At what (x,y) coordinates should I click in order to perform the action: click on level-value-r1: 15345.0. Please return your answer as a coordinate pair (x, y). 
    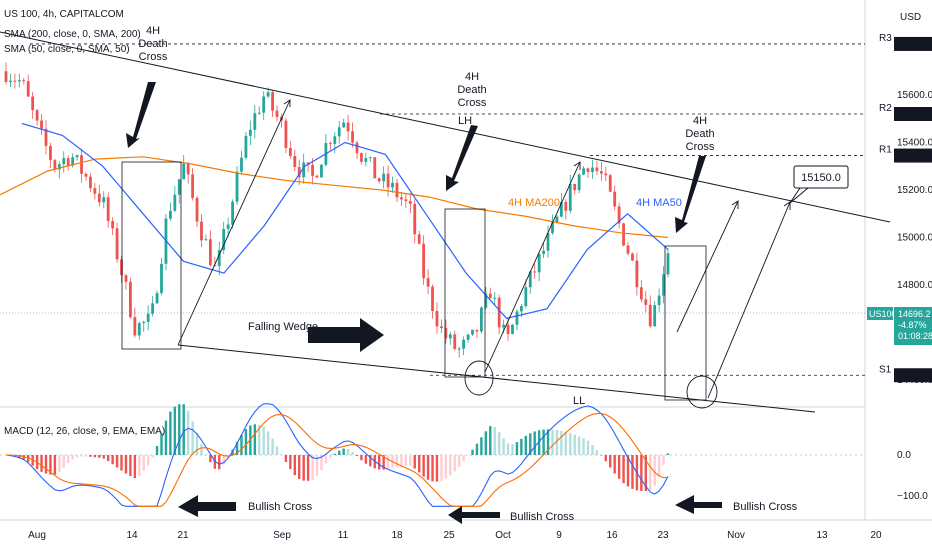
    Looking at the image, I should click on (914, 156).